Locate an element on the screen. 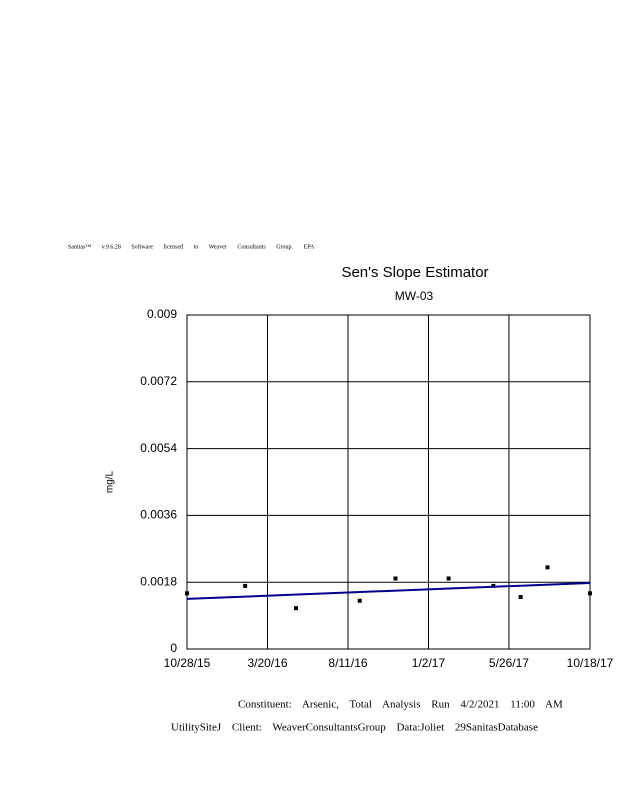  y-tick-label: 0.0036 is located at coordinates (158, 515).